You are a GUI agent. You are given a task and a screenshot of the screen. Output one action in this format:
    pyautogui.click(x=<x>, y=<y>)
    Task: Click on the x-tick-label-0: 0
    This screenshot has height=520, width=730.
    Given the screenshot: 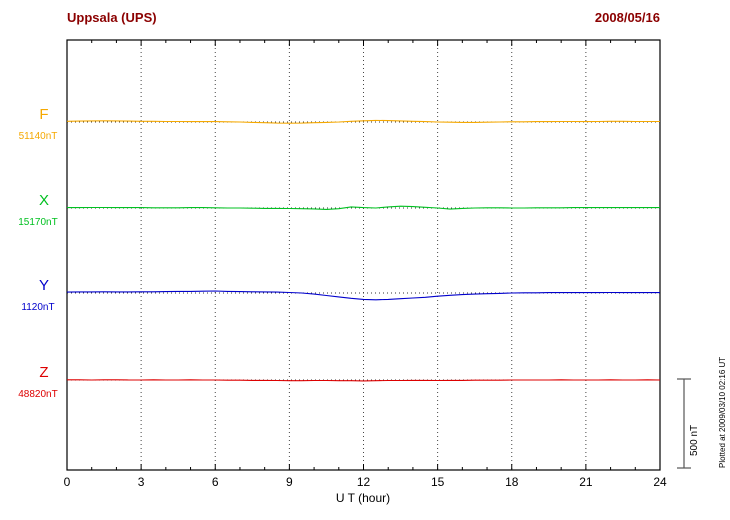 What is the action you would take?
    pyautogui.click(x=67, y=482)
    